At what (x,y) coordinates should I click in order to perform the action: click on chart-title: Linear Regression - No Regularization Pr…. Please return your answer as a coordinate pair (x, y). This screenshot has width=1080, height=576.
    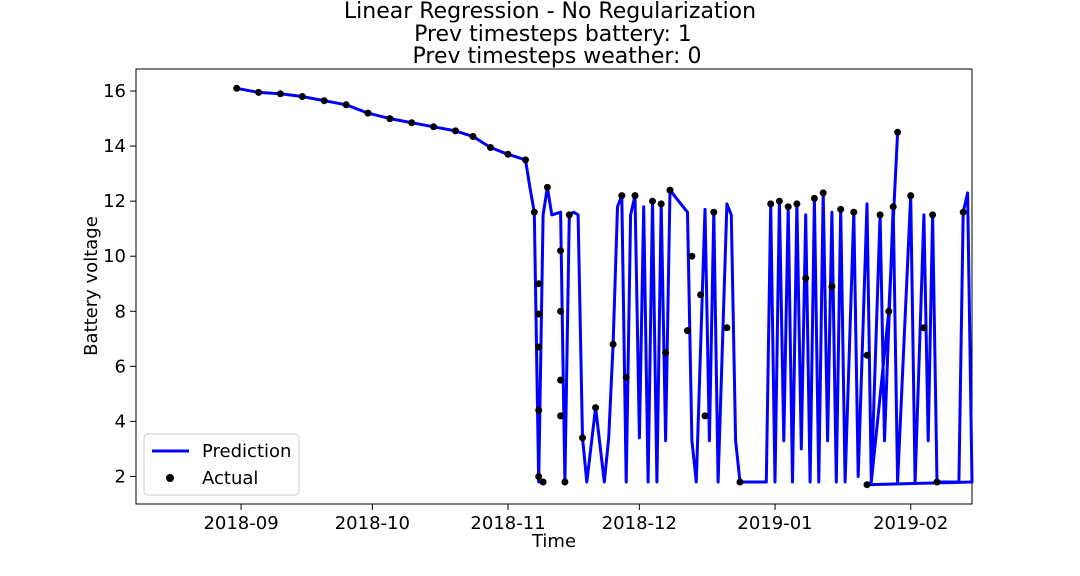
    Looking at the image, I should click on (550, 34).